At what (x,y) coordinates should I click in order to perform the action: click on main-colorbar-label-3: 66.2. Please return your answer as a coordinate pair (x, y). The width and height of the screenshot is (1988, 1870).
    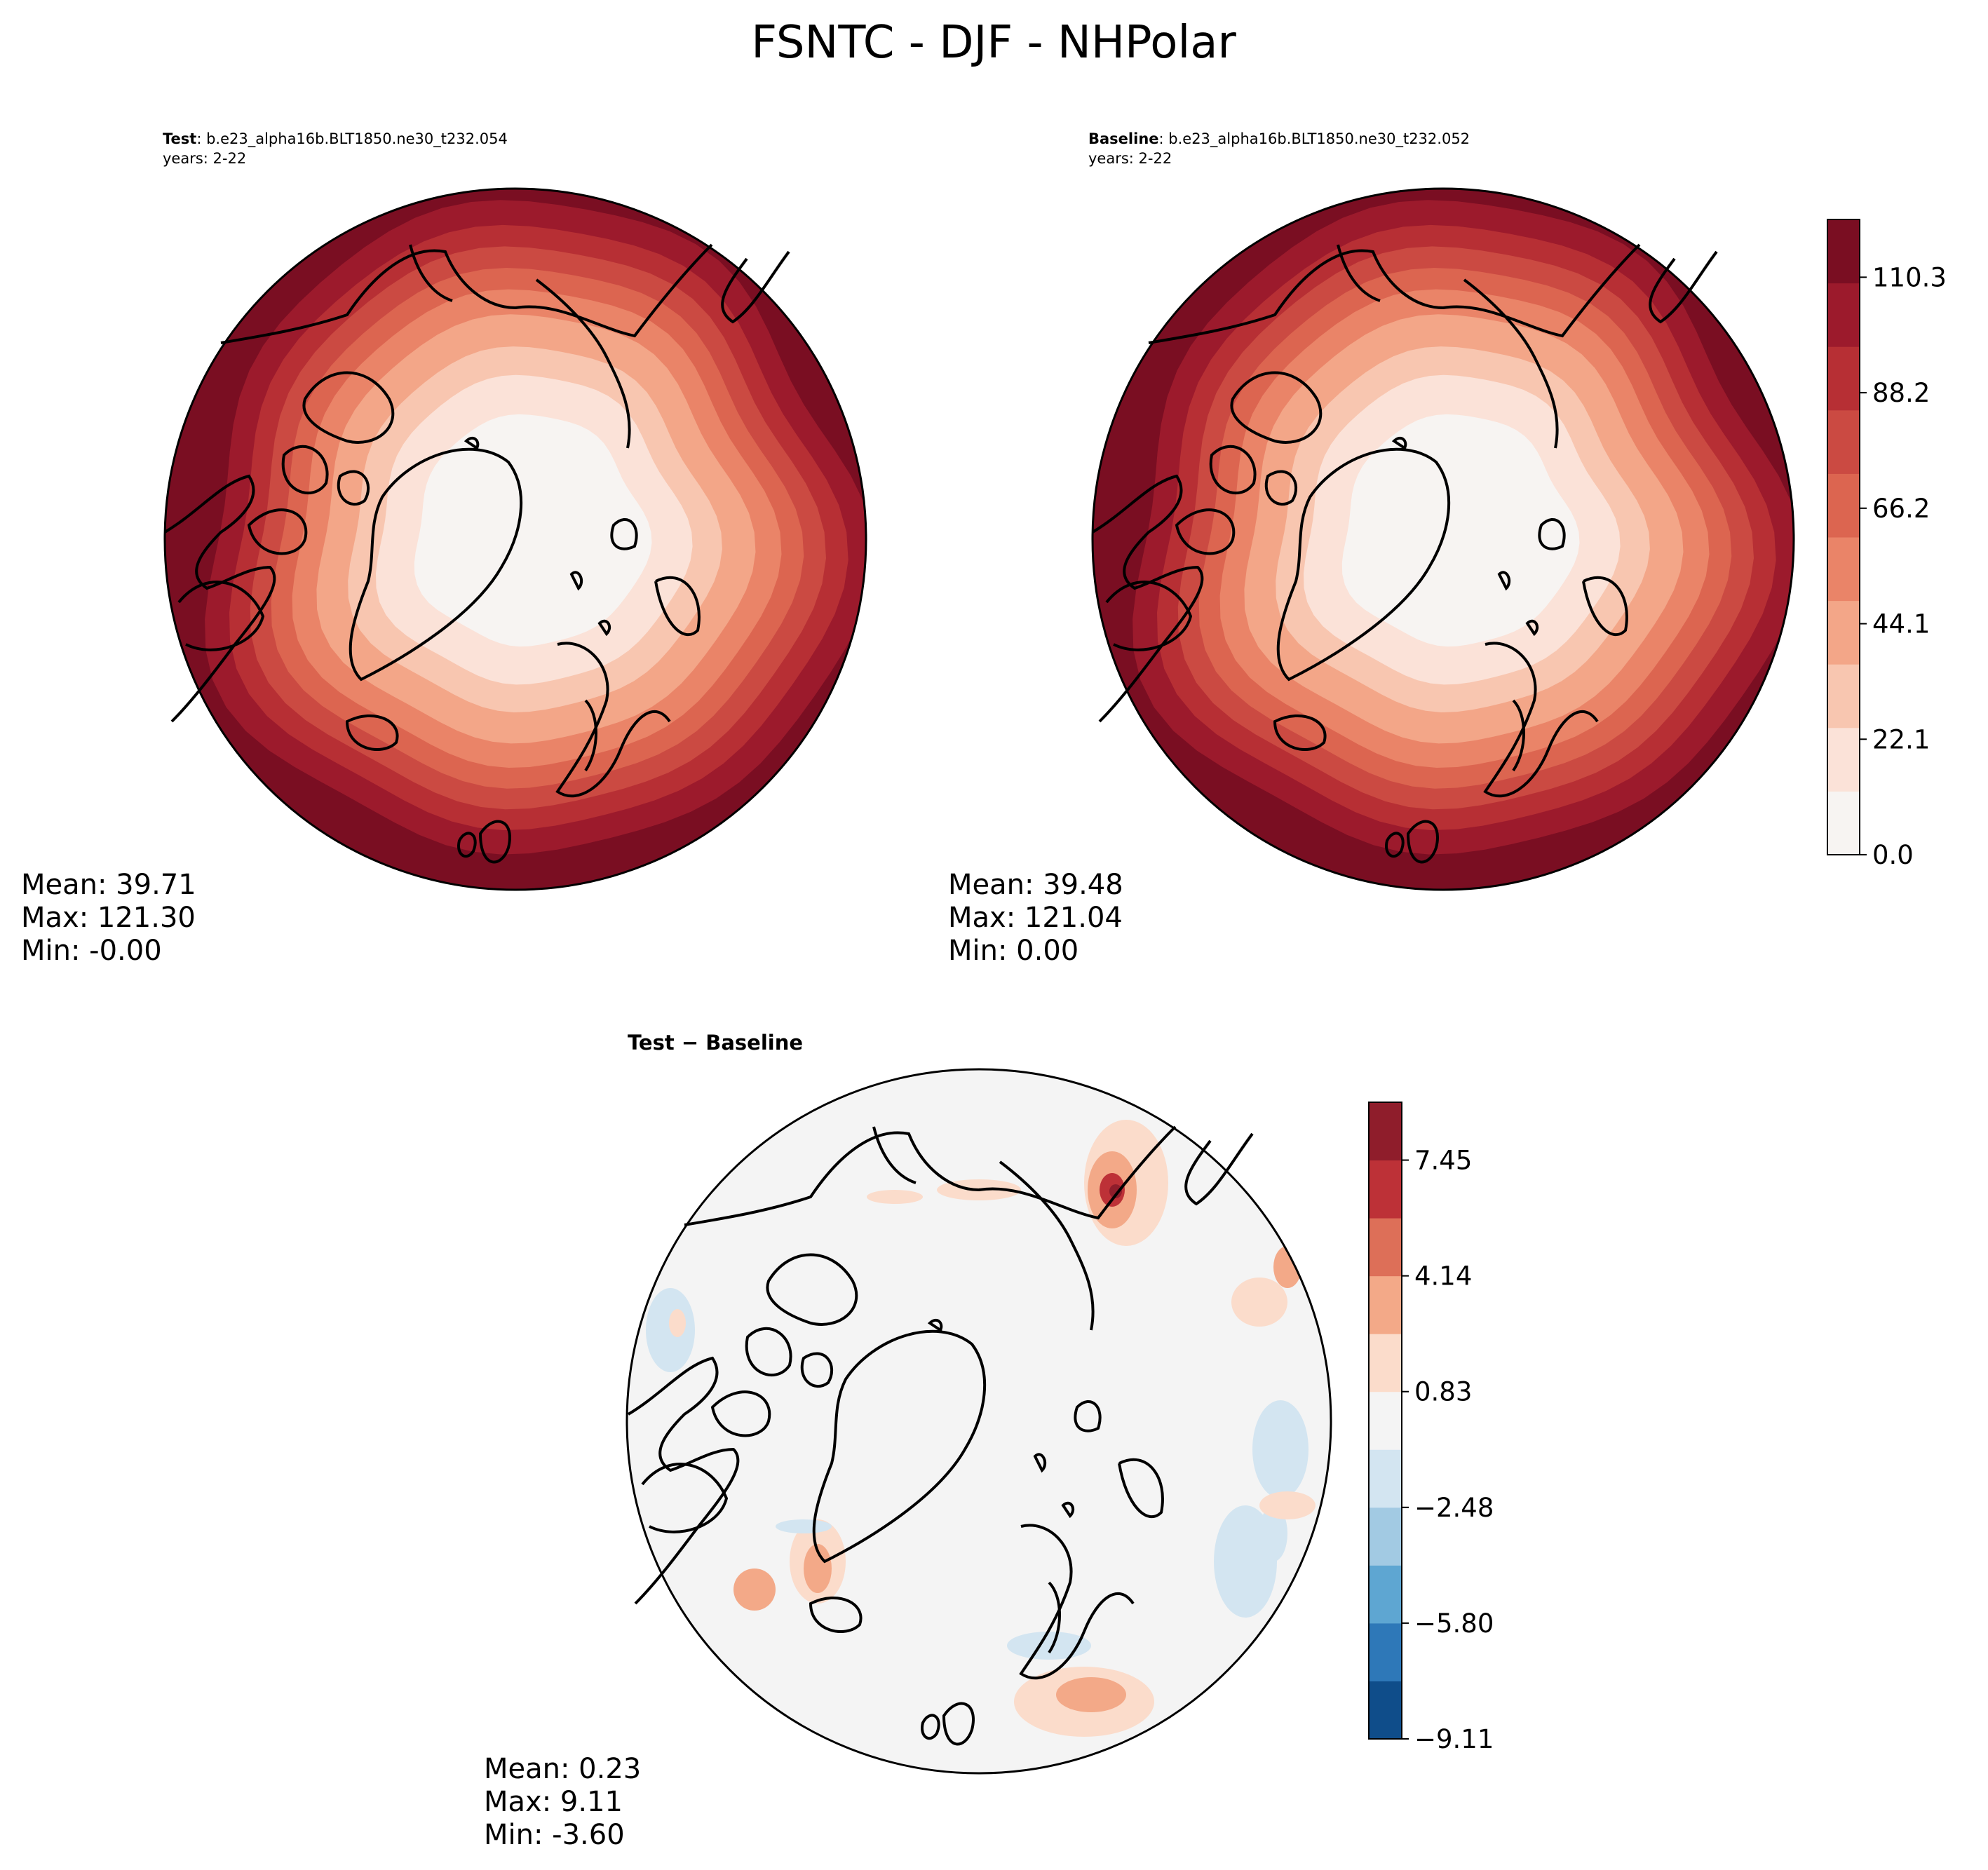
    Looking at the image, I should click on (1901, 509).